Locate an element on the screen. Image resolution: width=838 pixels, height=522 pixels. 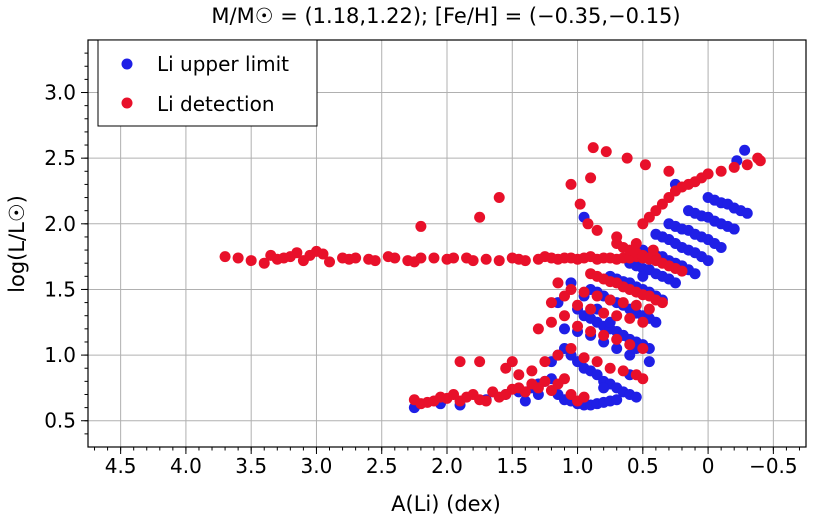
y-axis-label: log(L/L☉) is located at coordinates (17, 244).